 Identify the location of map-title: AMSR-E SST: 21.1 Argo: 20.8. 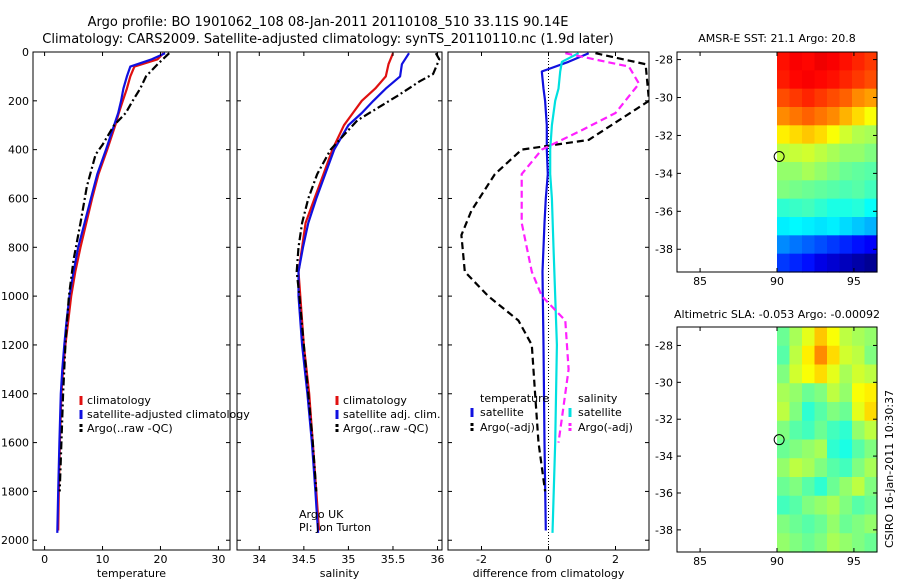
(777, 38).